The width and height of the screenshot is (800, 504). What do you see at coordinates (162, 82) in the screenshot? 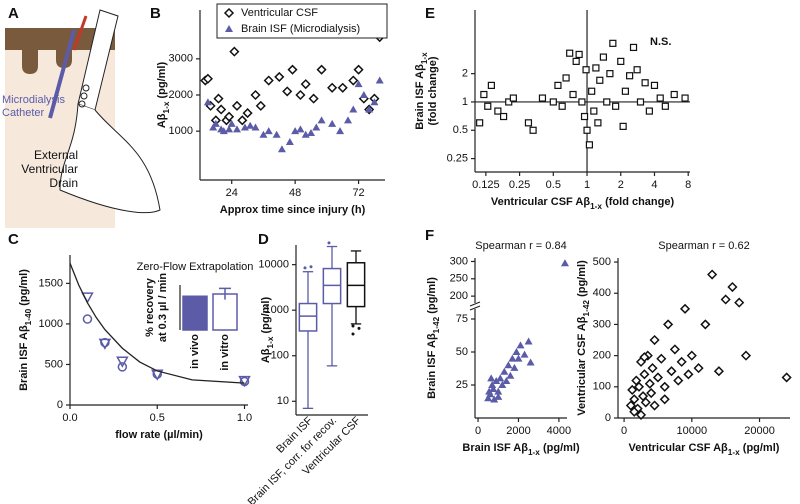
I see `text-part: (pg/ml)` at bounding box center [162, 82].